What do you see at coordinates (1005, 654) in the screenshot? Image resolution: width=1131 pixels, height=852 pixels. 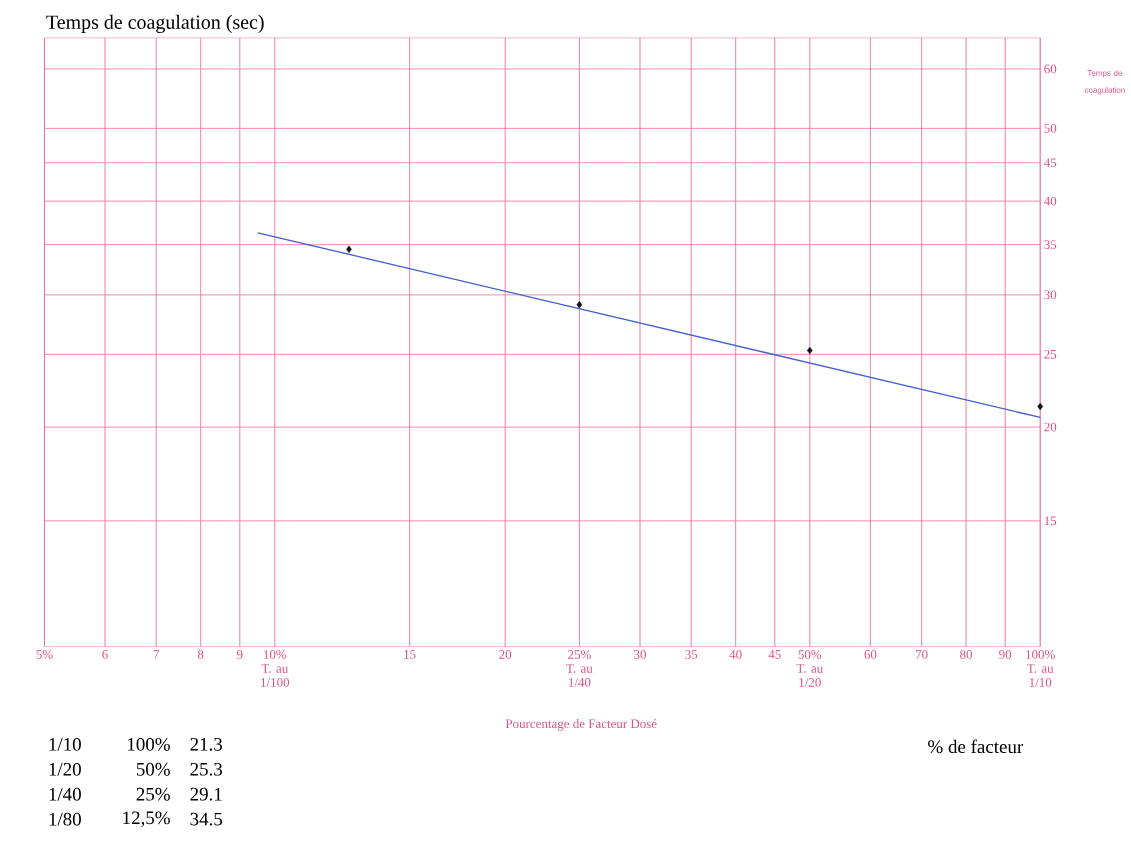 I see `x-tick-label: 90` at bounding box center [1005, 654].